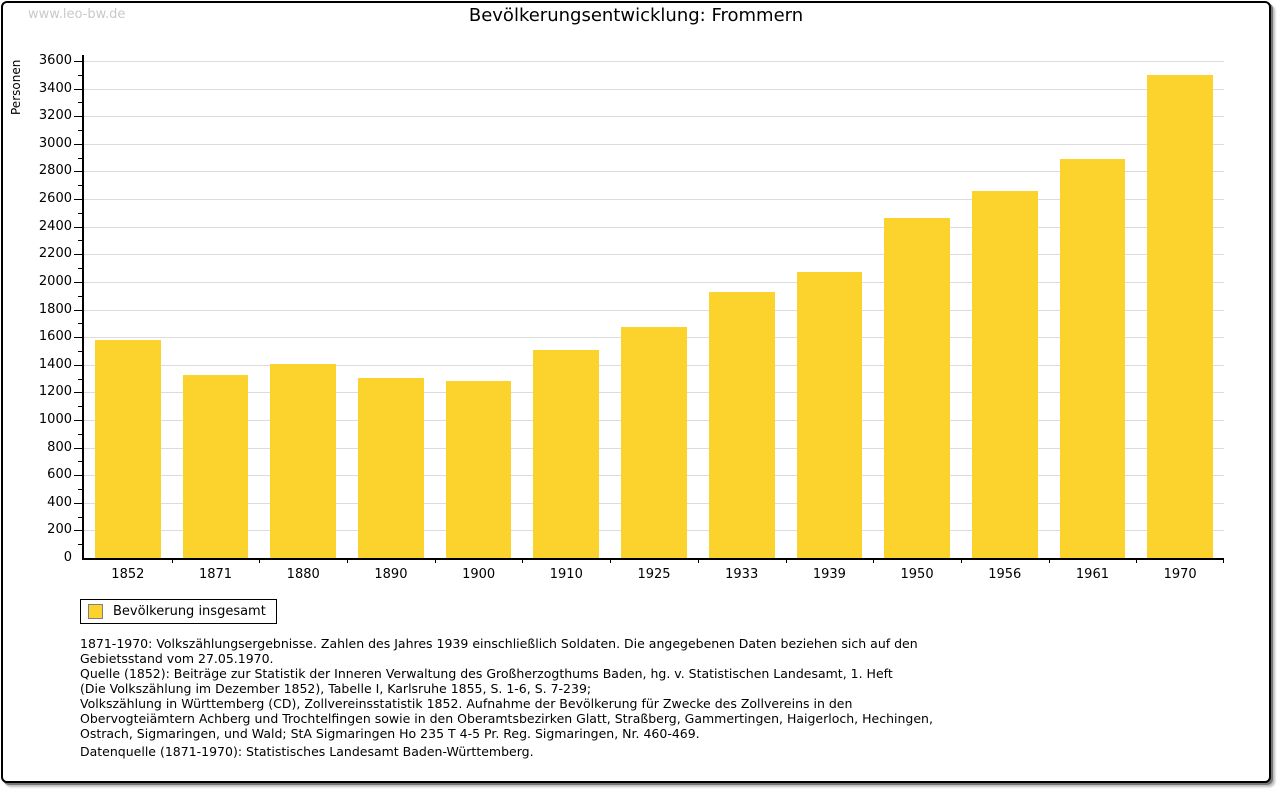  Describe the element at coordinates (59, 447) in the screenshot. I see `y-axis-tick-label: 800` at that location.